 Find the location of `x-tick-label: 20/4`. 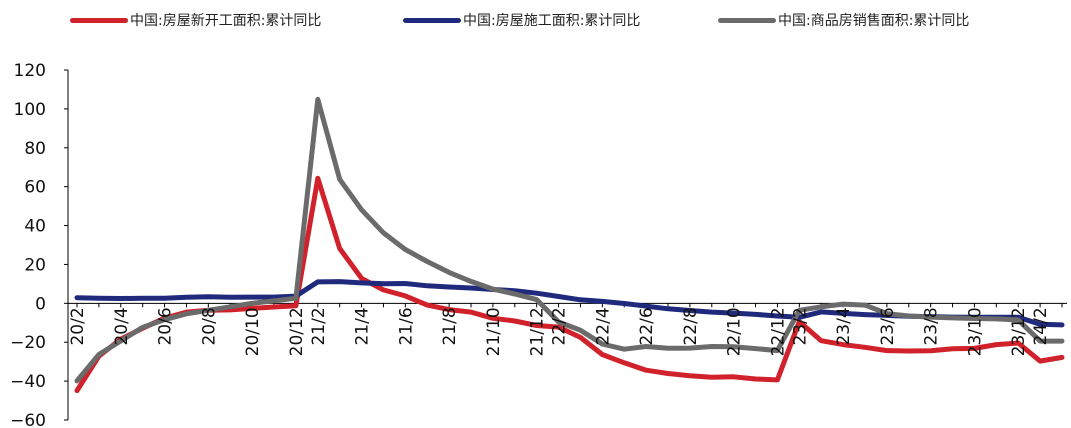

x-tick-label: 20/4 is located at coordinates (122, 326).